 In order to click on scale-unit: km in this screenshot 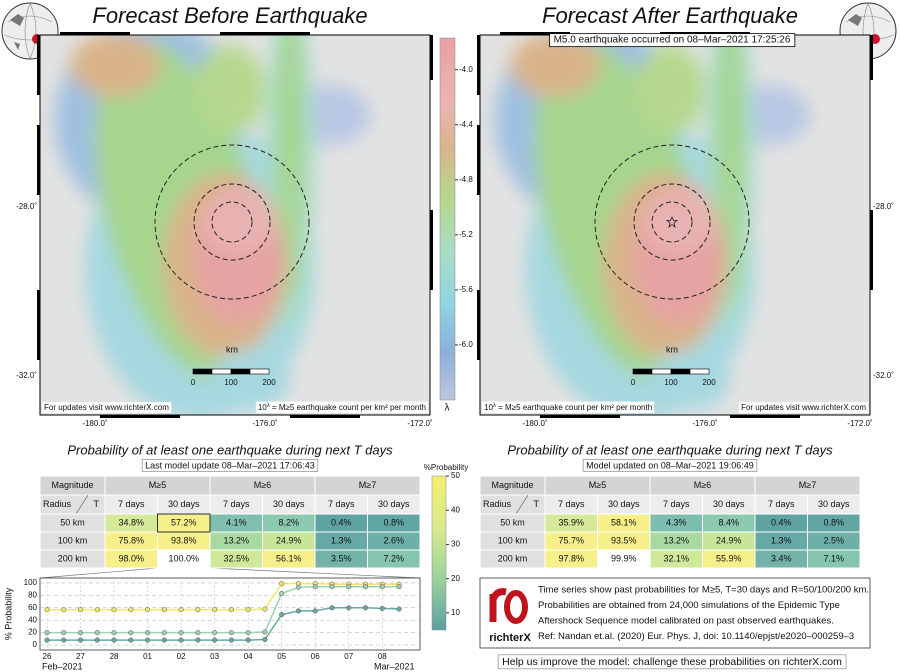, I will do `click(232, 349)`.